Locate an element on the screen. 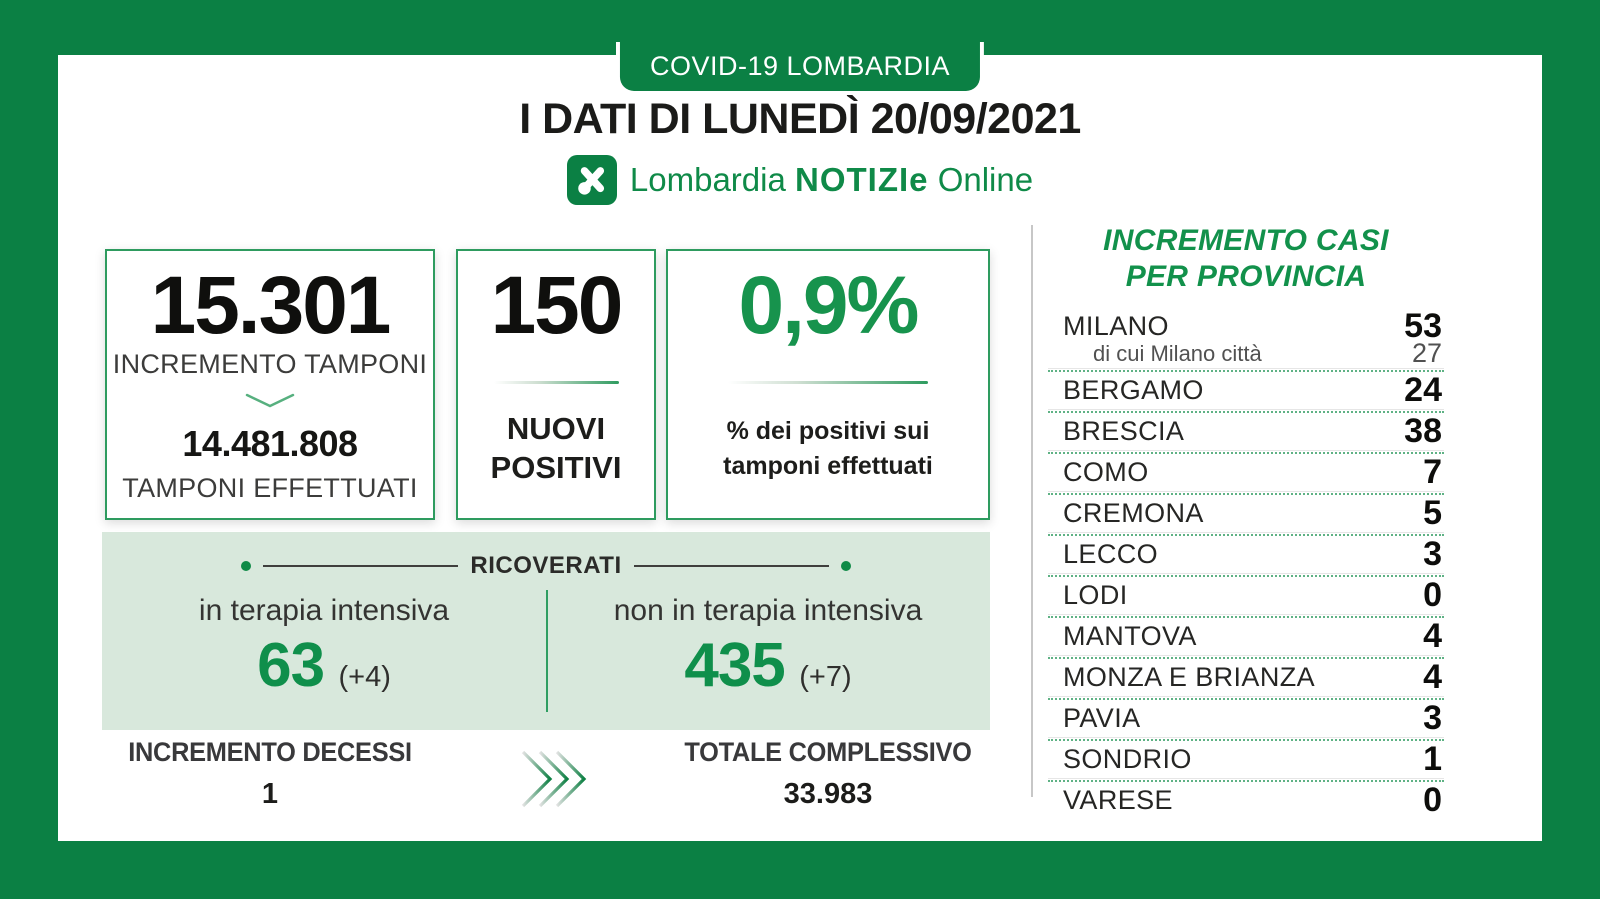 The height and width of the screenshot is (899, 1600). province-name: MANTOVA is located at coordinates (1130, 636).